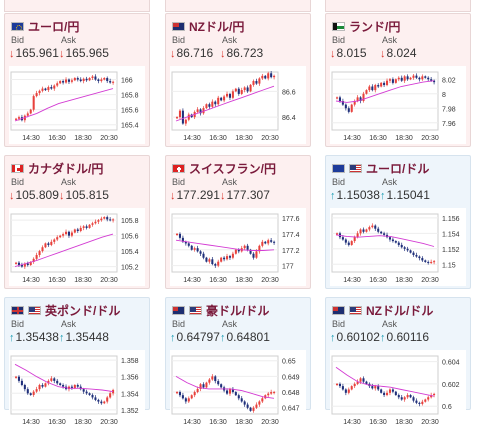 The height and width of the screenshot is (428, 480). I want to click on y-tick-label: 7.98, so click(449, 109).